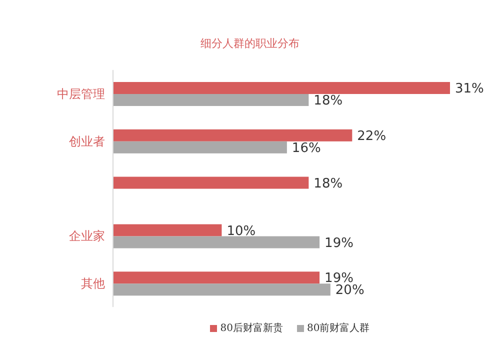 This screenshot has width=500, height=362. Describe the element at coordinates (250, 43) in the screenshot. I see `chart-title: 细分人群的职业分布` at that location.